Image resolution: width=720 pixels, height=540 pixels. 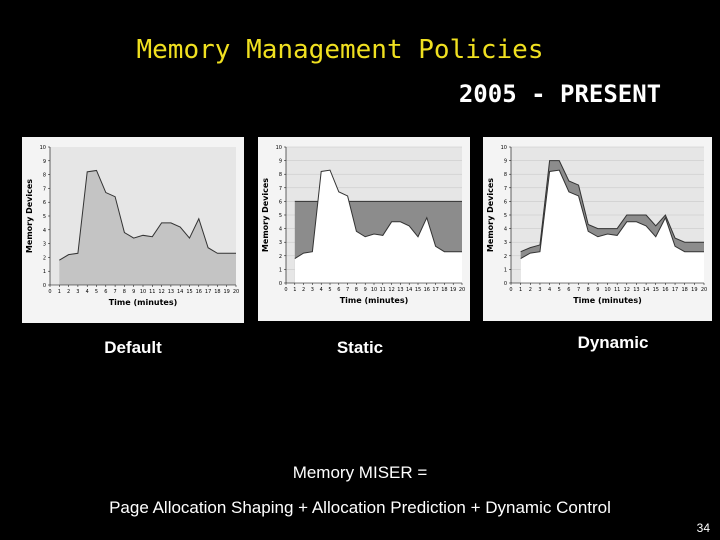 What do you see at coordinates (227, 292) in the screenshot?
I see `x-tick-label: 19` at bounding box center [227, 292].